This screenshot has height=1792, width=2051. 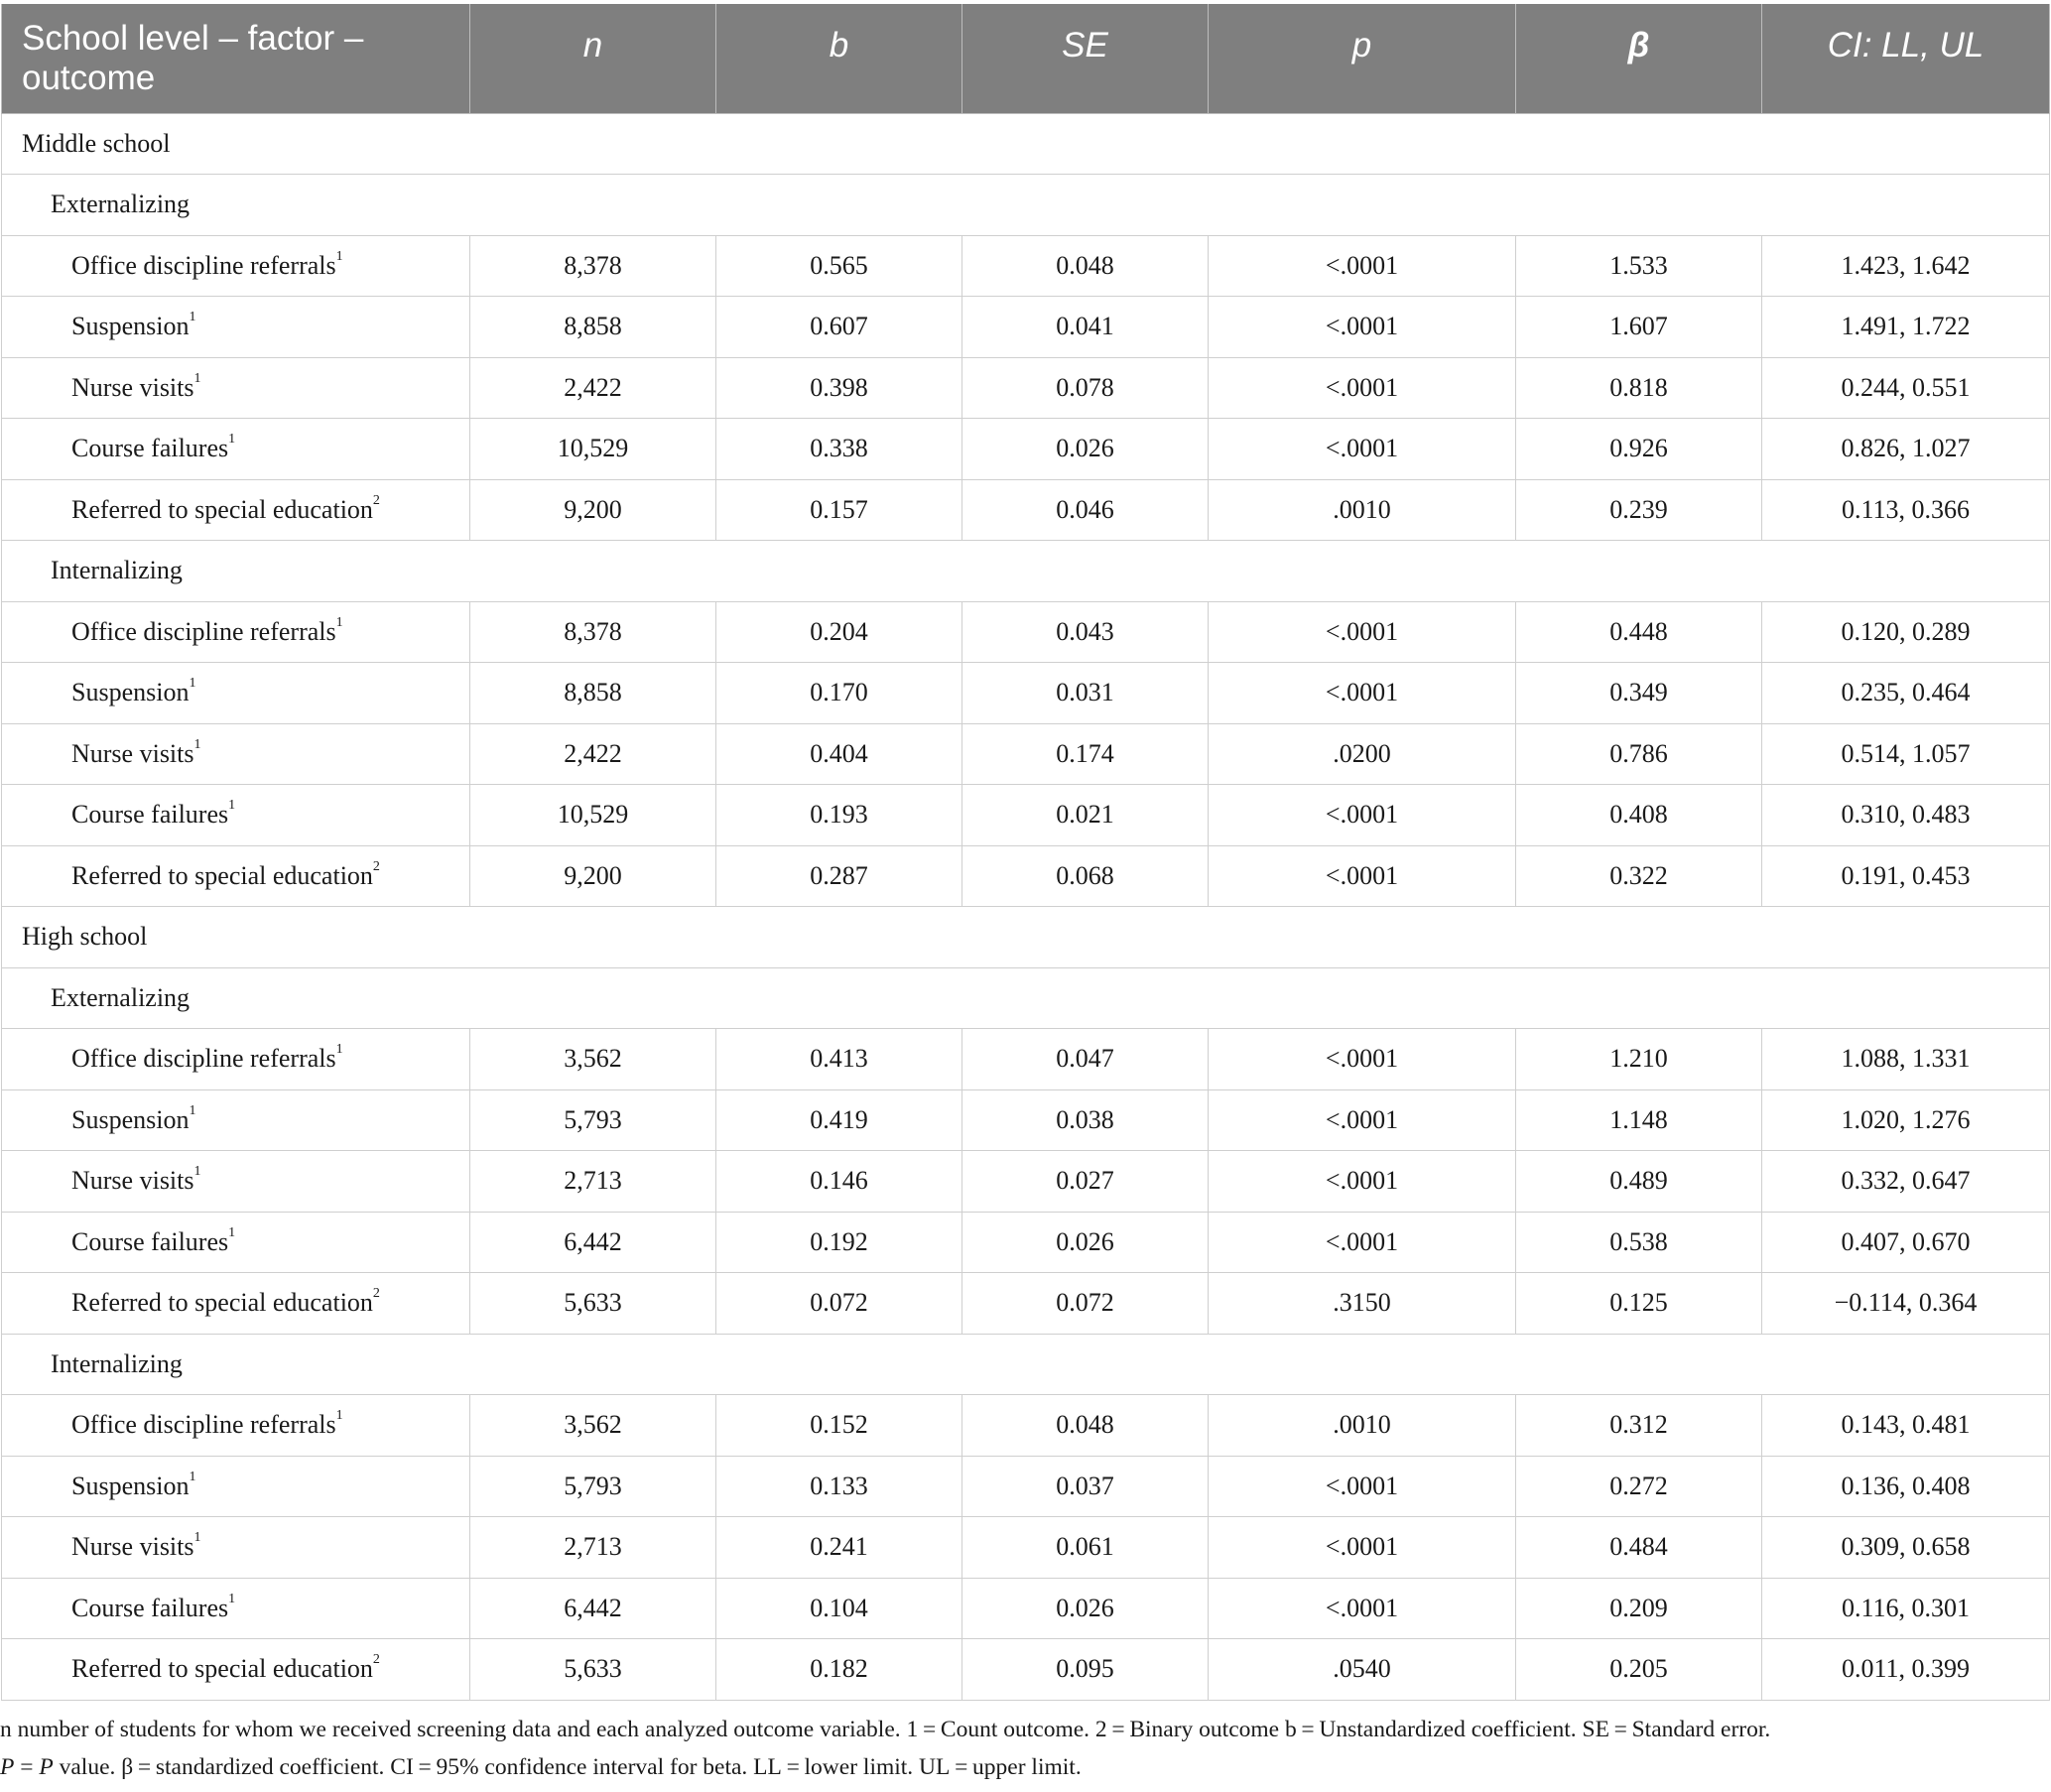 What do you see at coordinates (838, 815) in the screenshot?
I see `b-cell: 0.193` at bounding box center [838, 815].